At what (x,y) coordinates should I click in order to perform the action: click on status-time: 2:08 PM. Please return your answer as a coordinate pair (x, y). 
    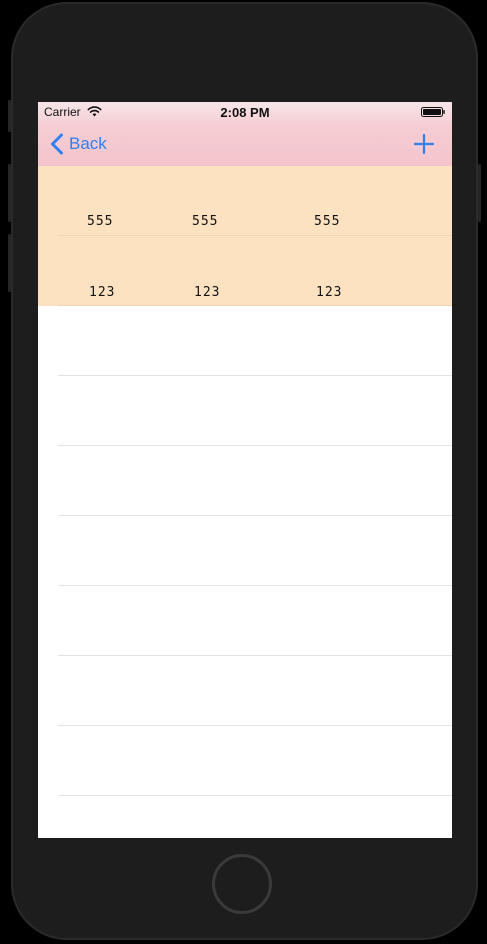
    Looking at the image, I should click on (245, 112).